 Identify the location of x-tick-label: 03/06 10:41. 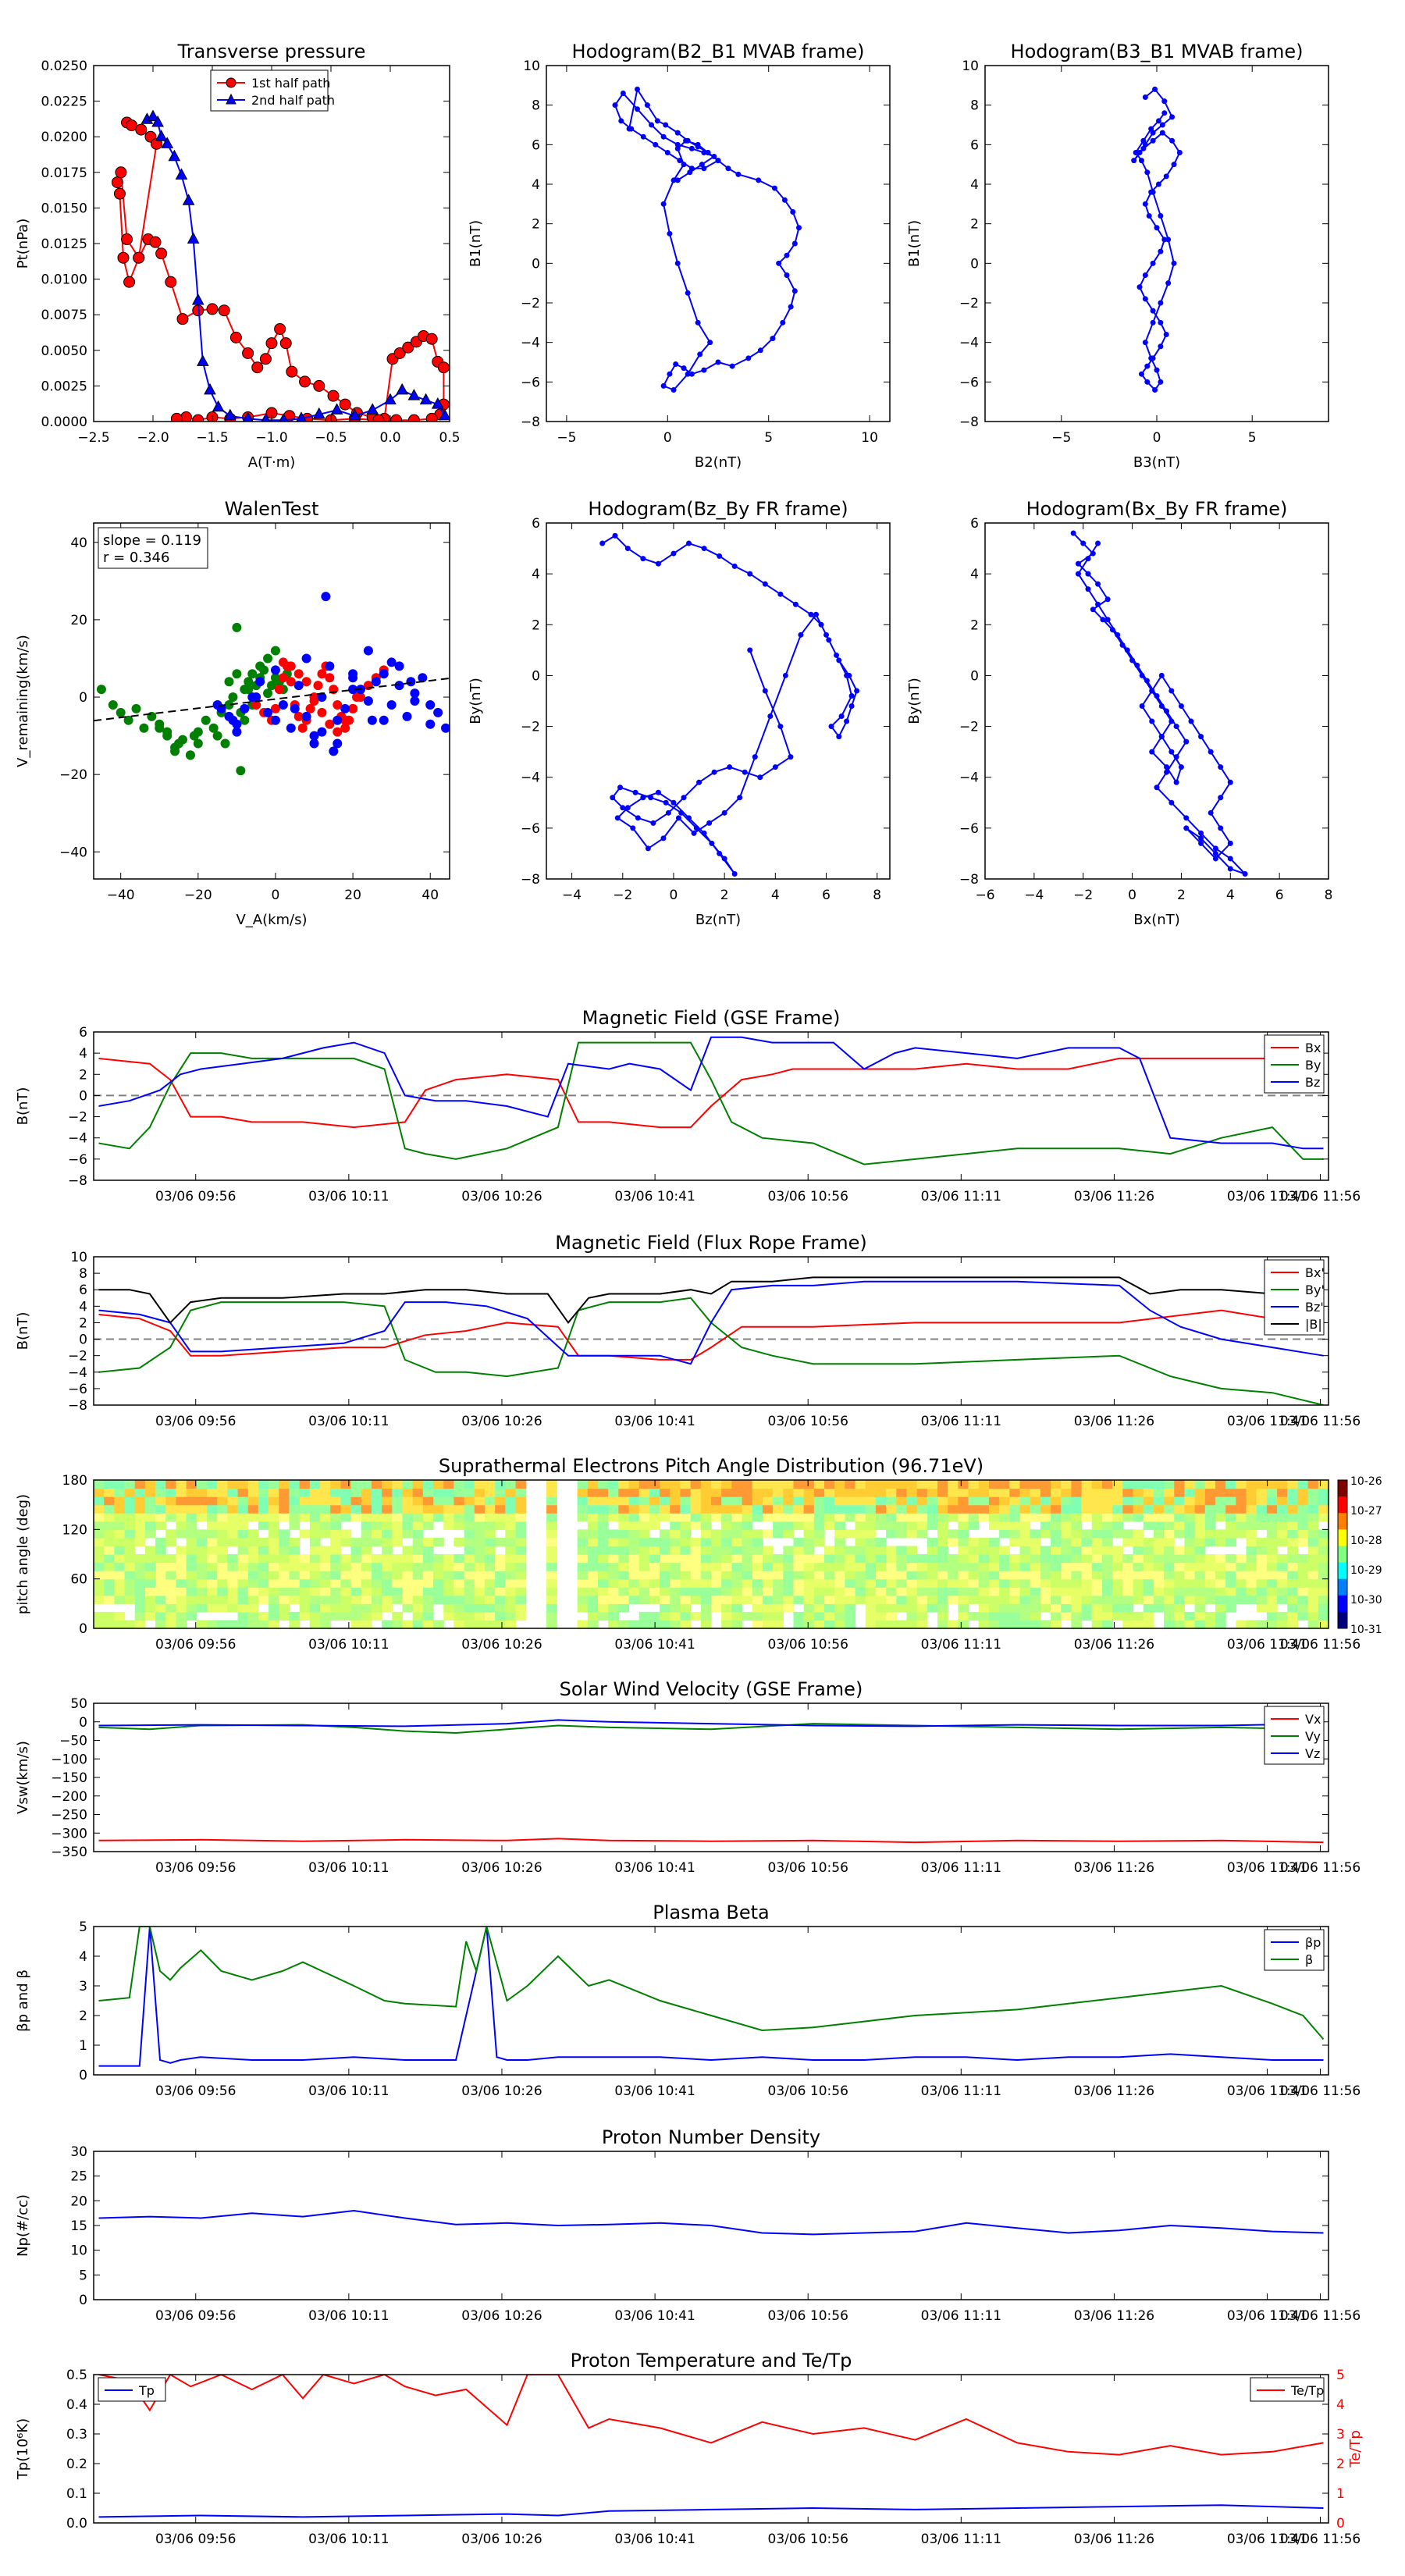
(654, 2091).